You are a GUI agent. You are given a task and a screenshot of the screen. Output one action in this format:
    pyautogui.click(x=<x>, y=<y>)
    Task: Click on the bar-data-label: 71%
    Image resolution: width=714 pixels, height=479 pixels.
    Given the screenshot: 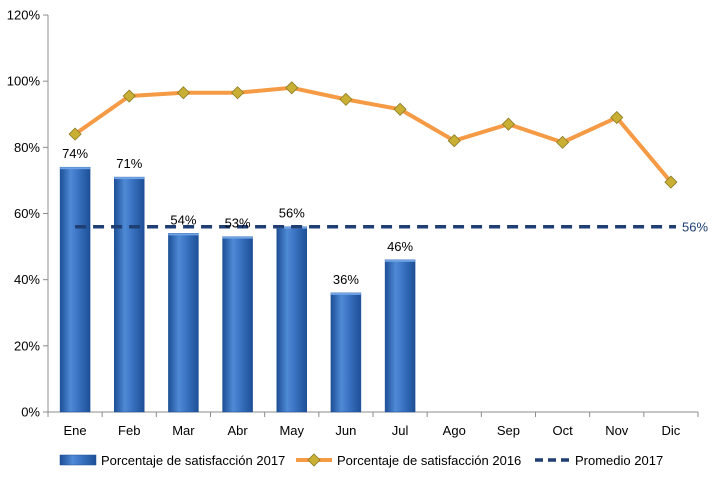 What is the action you would take?
    pyautogui.click(x=129, y=163)
    